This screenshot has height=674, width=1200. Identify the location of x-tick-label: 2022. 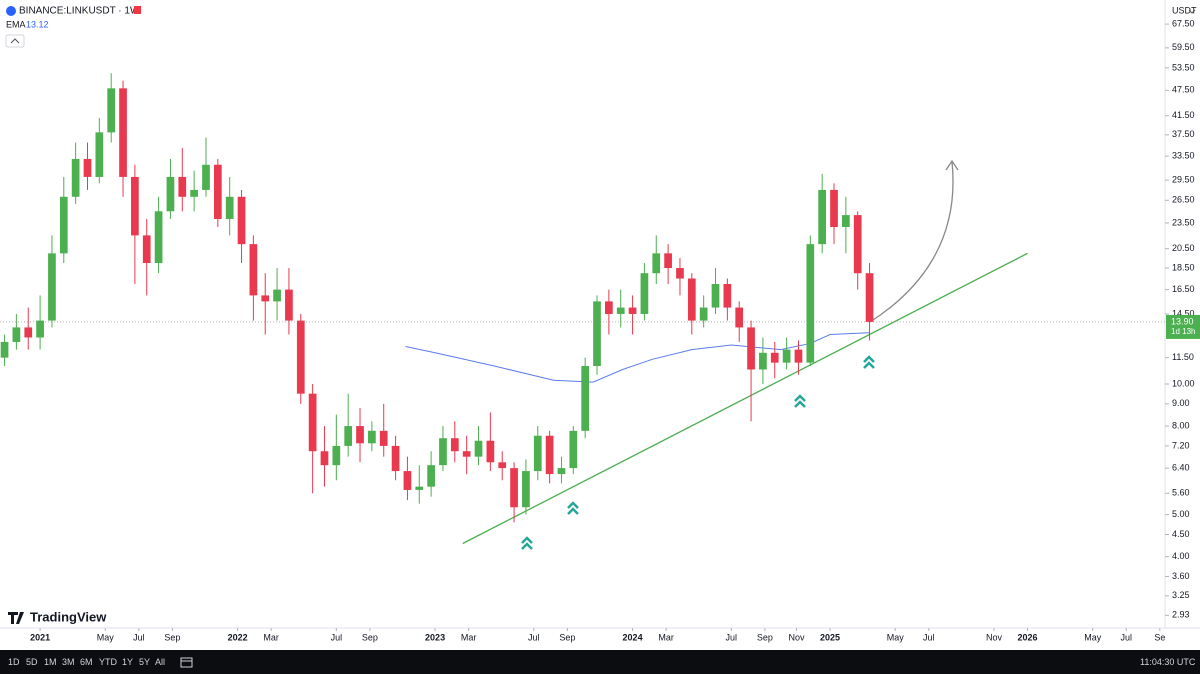
(238, 637).